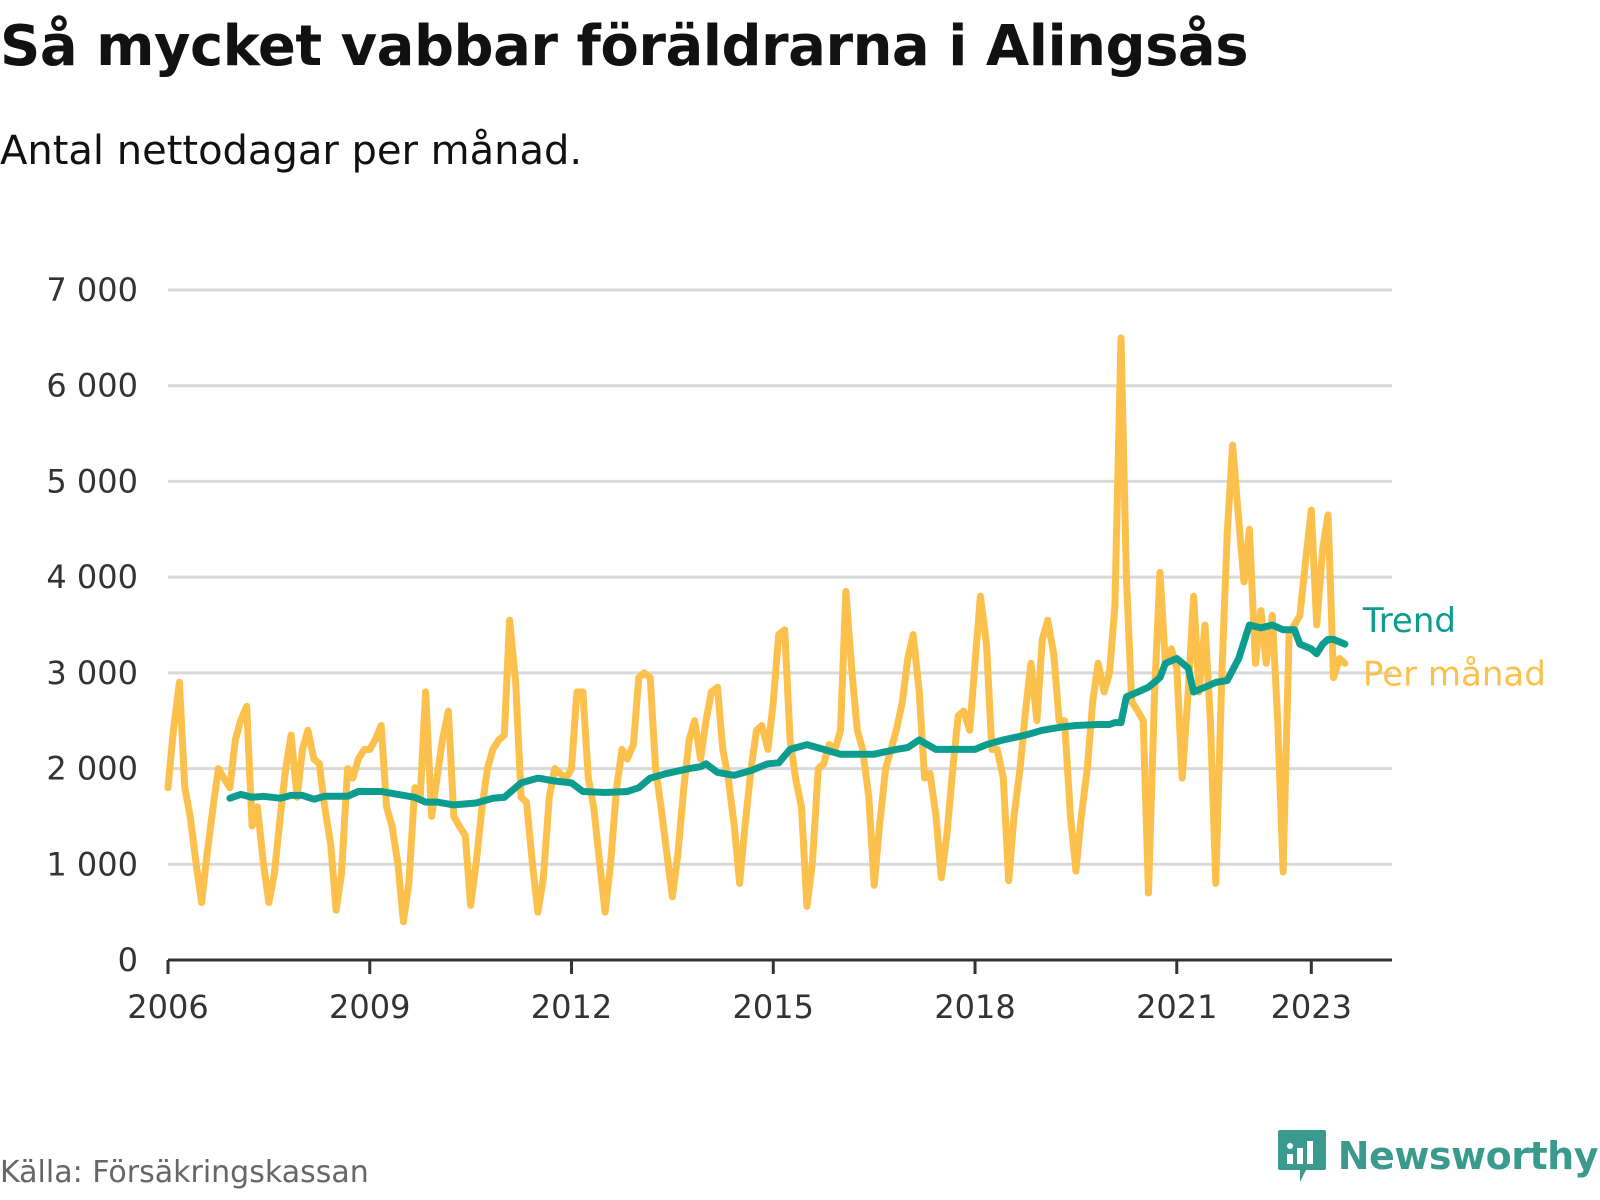 The image size is (1600, 1200). What do you see at coordinates (369, 1007) in the screenshot?
I see `x-tick-label: 2009` at bounding box center [369, 1007].